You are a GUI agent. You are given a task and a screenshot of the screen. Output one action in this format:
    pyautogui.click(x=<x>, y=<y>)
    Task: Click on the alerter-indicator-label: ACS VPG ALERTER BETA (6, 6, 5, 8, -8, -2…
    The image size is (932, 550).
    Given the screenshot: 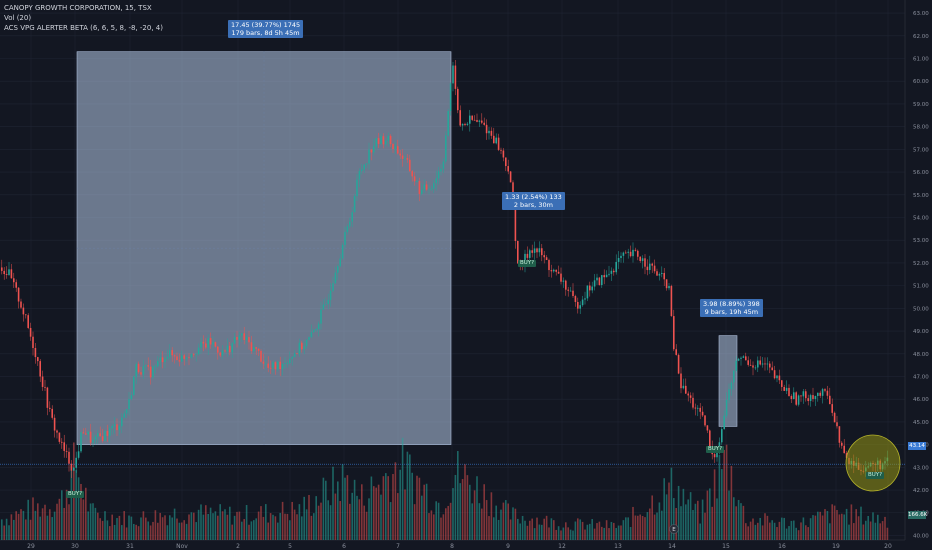 What is the action you would take?
    pyautogui.click(x=83, y=28)
    